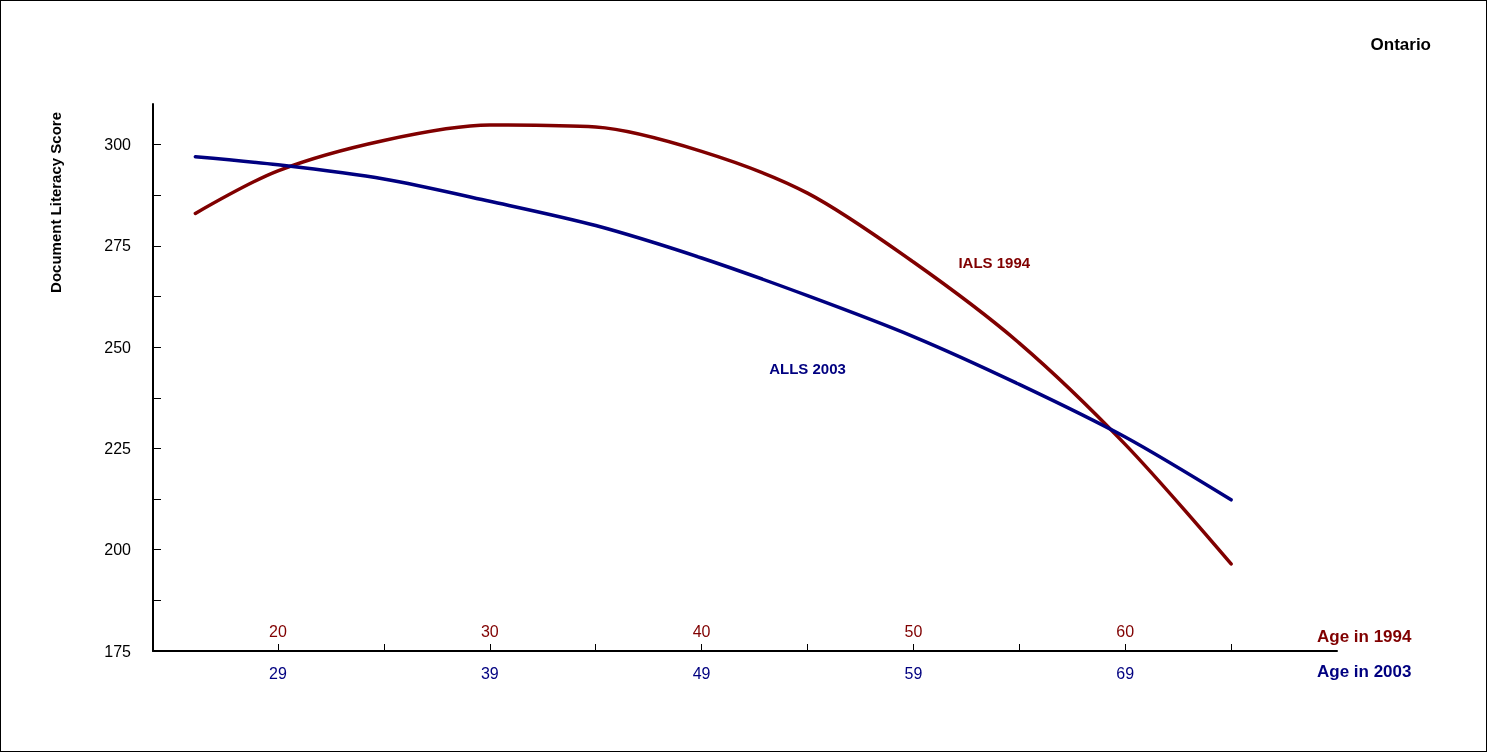 Image resolution: width=1487 pixels, height=752 pixels. What do you see at coordinates (1125, 673) in the screenshot?
I see `x2-tick-label: 69` at bounding box center [1125, 673].